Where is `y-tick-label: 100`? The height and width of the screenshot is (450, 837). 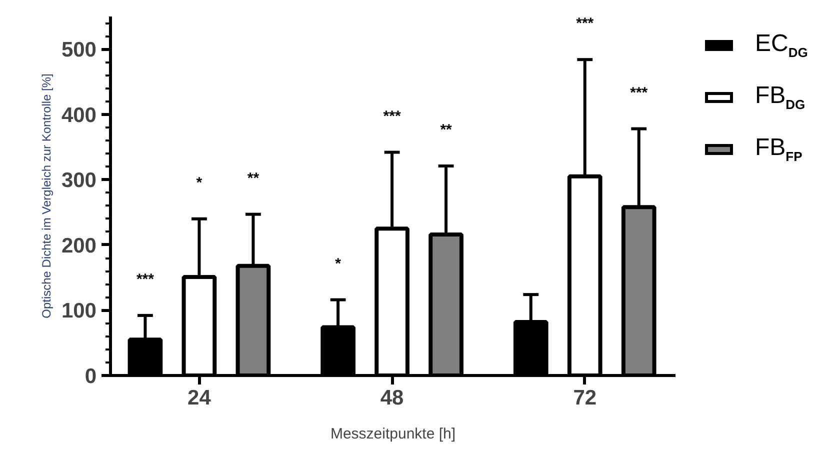 y-tick-label: 100 is located at coordinates (79, 311).